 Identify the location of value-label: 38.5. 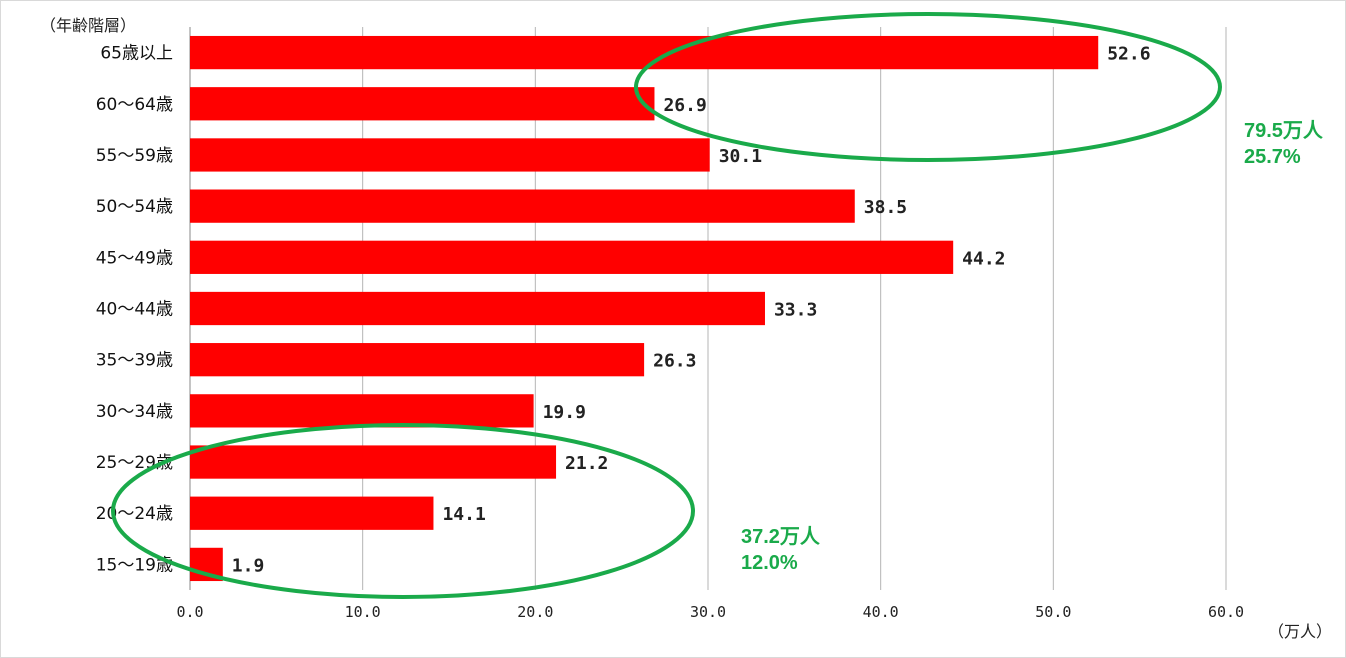
(885, 207).